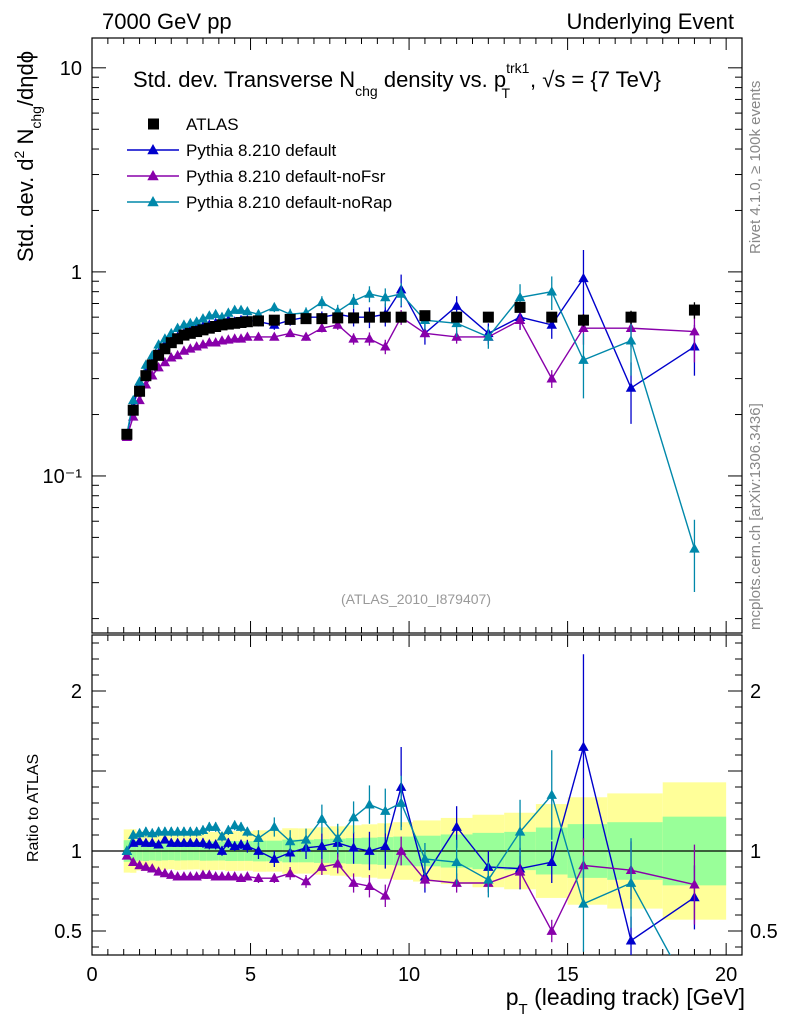  What do you see at coordinates (417, 851) in the screenshot?
I see `ratio-uncertainty-bands` at bounding box center [417, 851].